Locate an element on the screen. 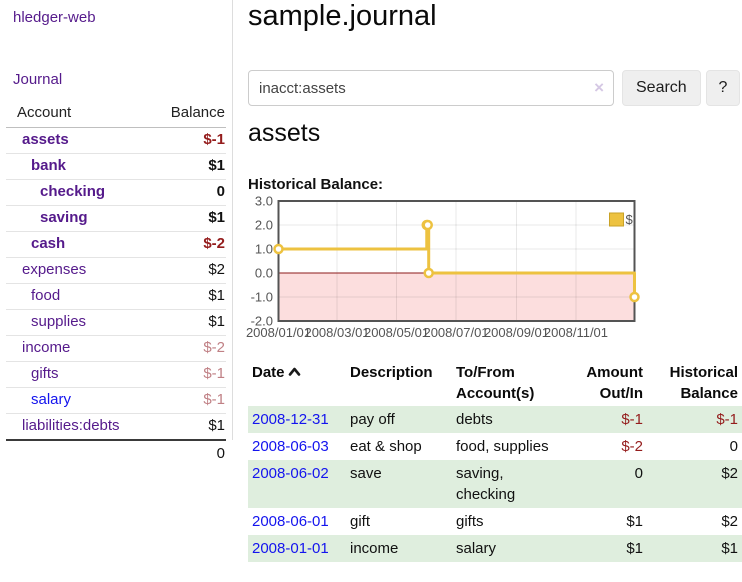  sort-ascending-icon is located at coordinates (294, 372).